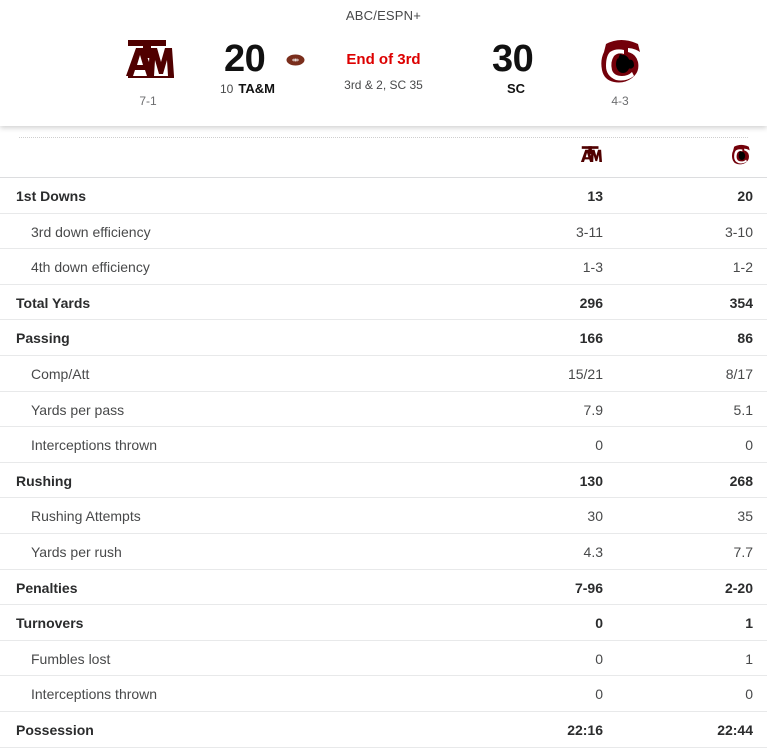  Describe the element at coordinates (383, 588) in the screenshot. I see `stat-row: Penalties 7-96 2-20` at that location.